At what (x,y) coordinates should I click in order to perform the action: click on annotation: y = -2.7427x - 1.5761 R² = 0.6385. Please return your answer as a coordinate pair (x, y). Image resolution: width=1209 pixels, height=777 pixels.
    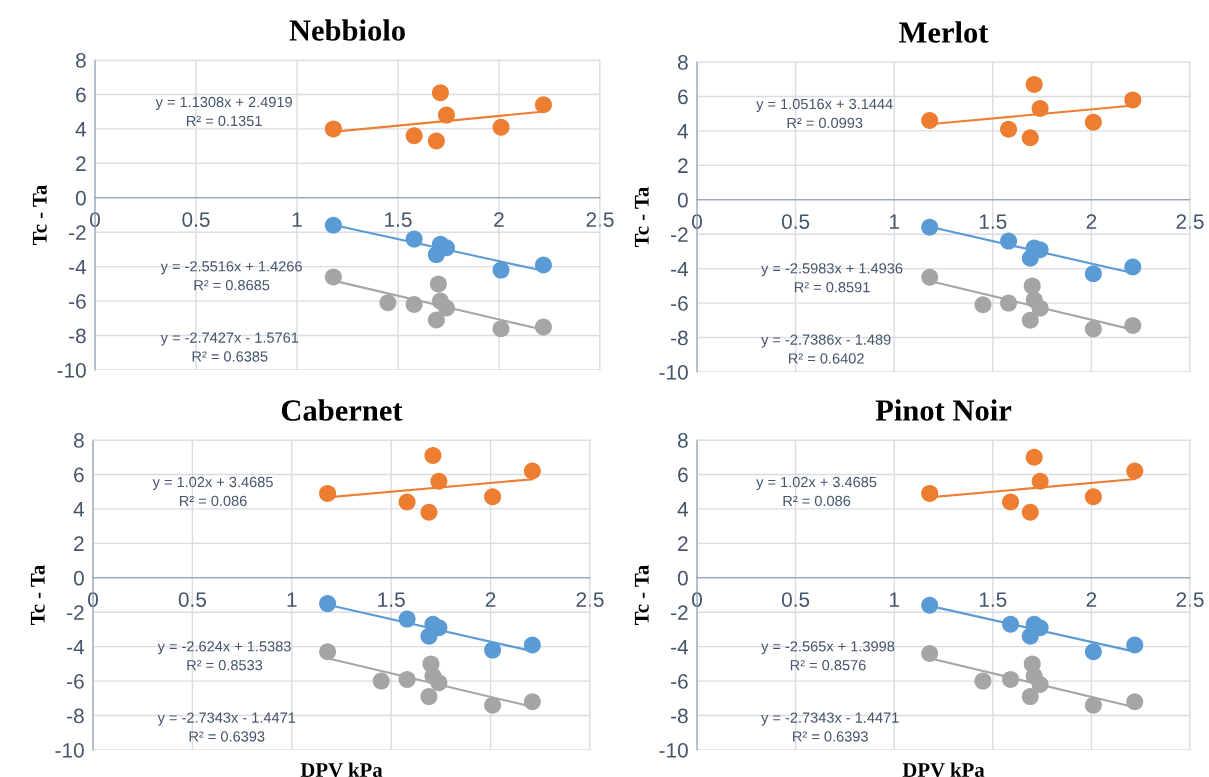
    Looking at the image, I should click on (229, 347).